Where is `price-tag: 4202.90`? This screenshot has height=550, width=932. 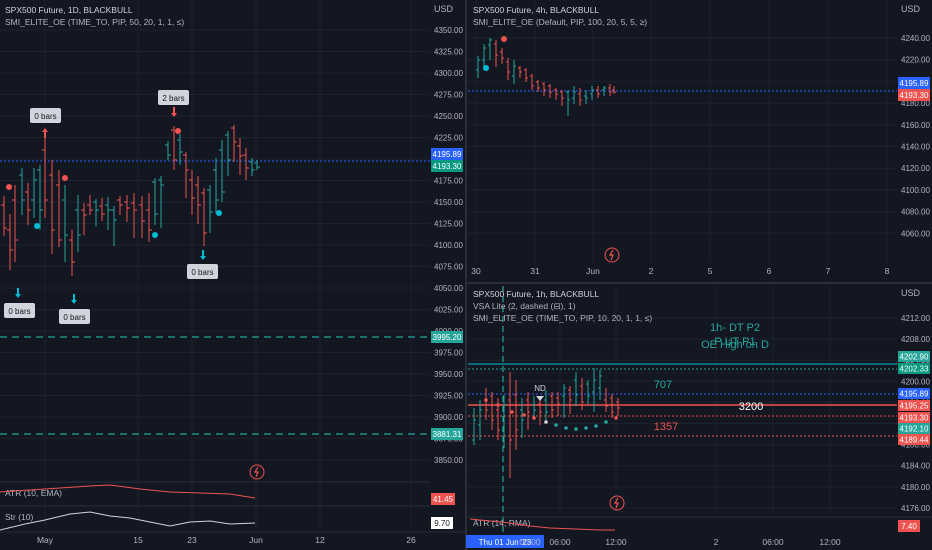
price-tag: 4202.90 is located at coordinates (914, 356).